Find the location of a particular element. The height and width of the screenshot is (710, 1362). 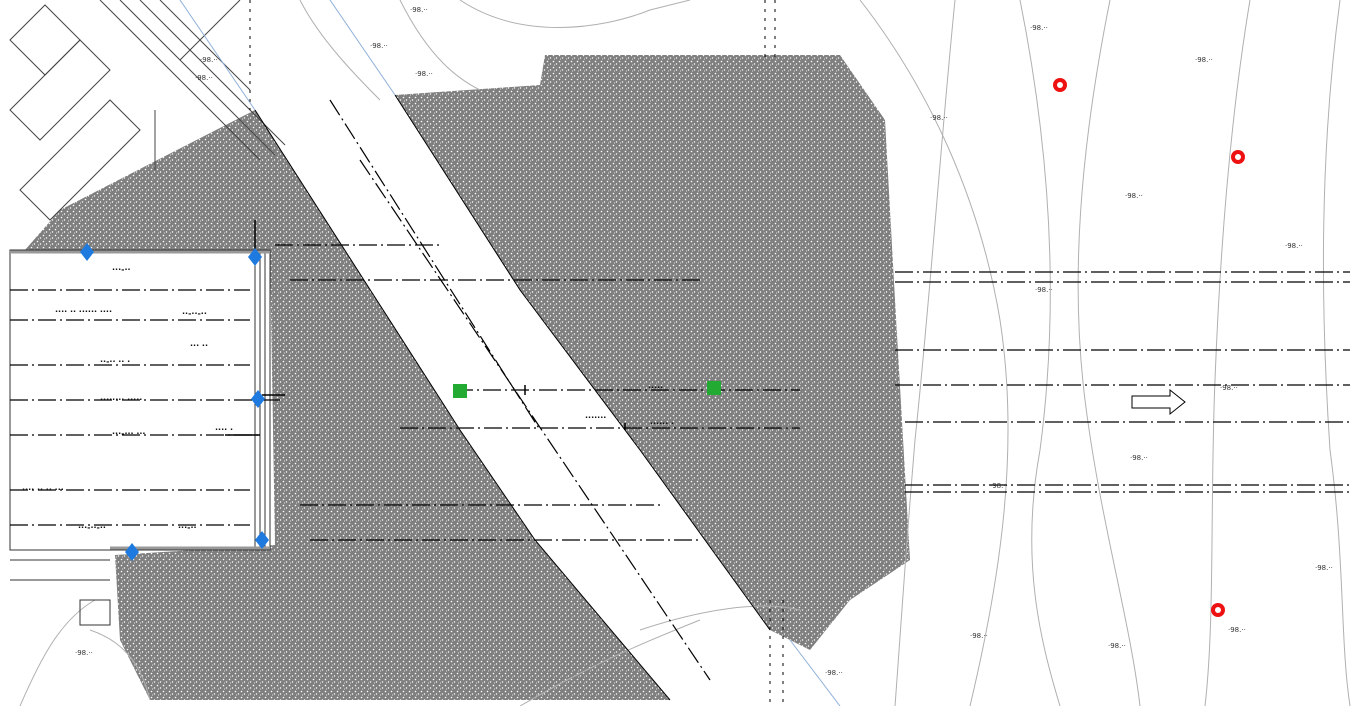

annotation-label: ··-·· ·· · is located at coordinates (115, 361).